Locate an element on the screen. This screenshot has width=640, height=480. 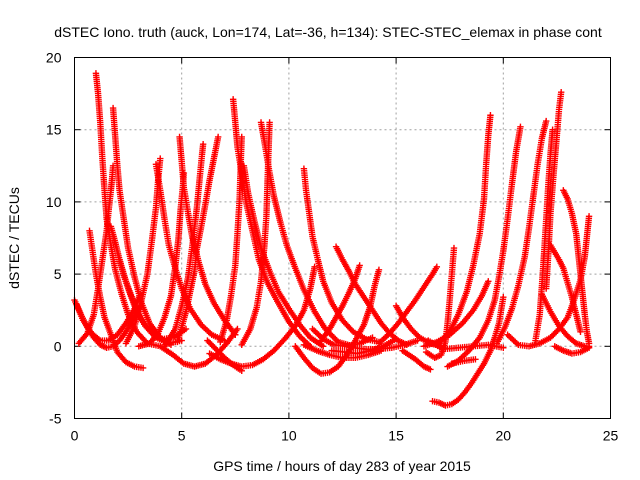
y-tick-label: 0 is located at coordinates (58, 346).